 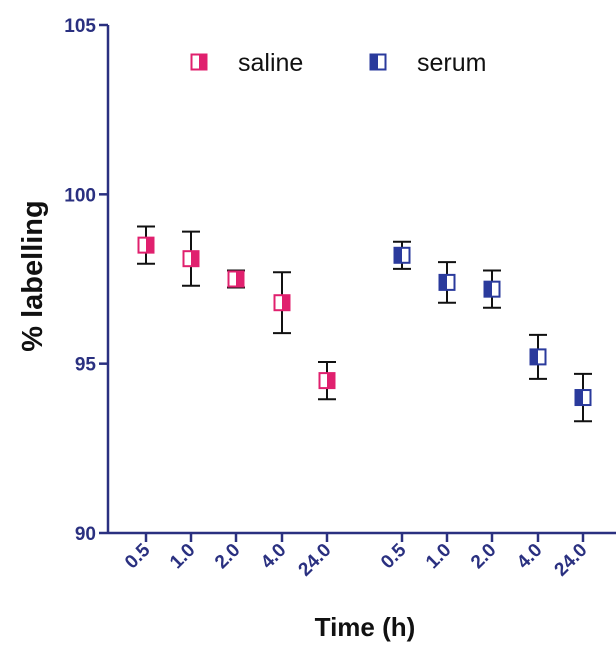 What do you see at coordinates (338, 63) in the screenshot?
I see `legend: saline serum` at bounding box center [338, 63].